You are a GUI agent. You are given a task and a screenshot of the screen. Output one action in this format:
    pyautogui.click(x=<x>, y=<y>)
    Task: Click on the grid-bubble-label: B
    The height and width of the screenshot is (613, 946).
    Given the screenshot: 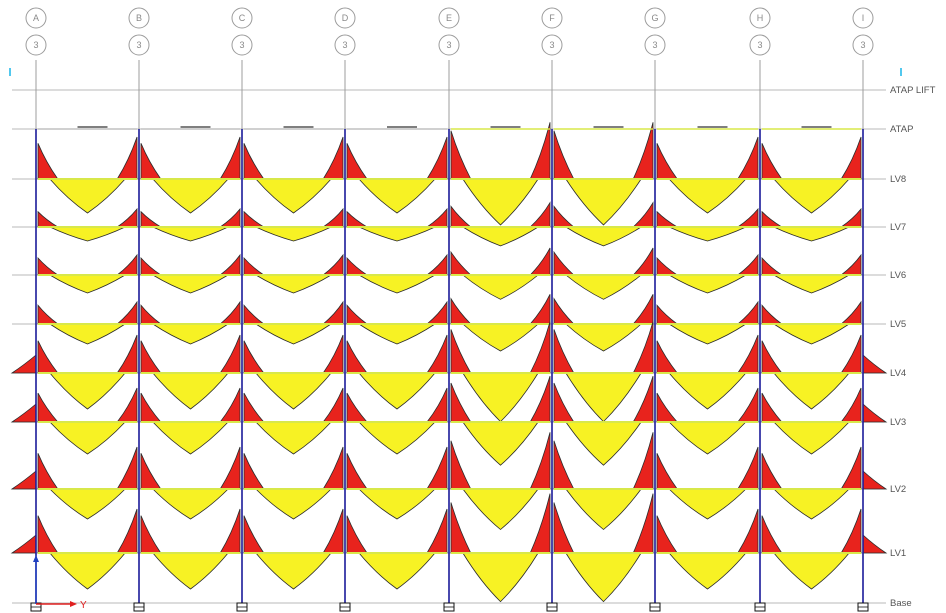 What is the action you would take?
    pyautogui.click(x=139, y=18)
    